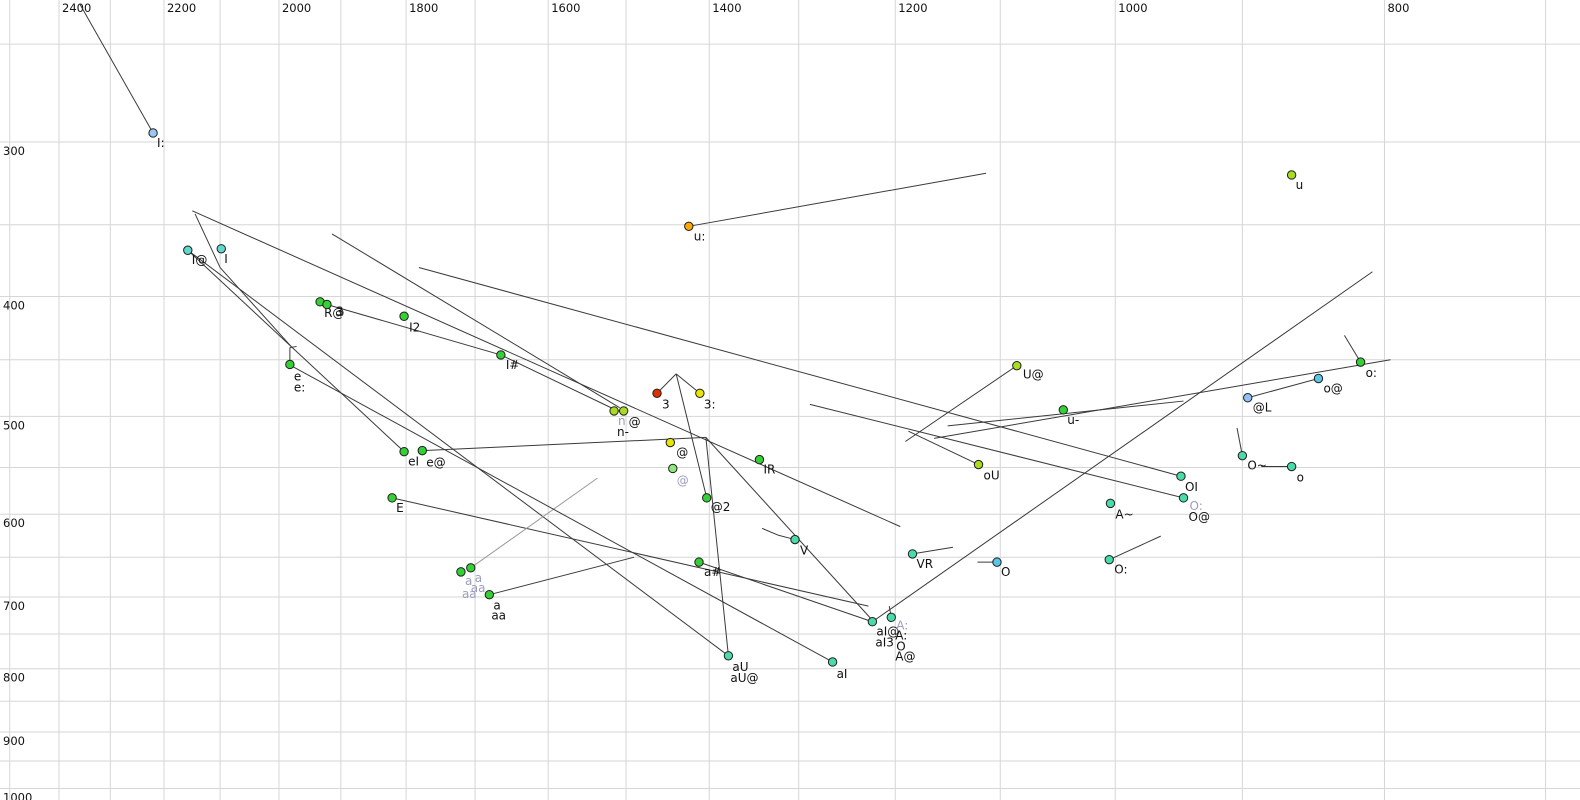 The image size is (1580, 800). What do you see at coordinates (728, 656) in the screenshot?
I see `vowel-point-aU` at bounding box center [728, 656].